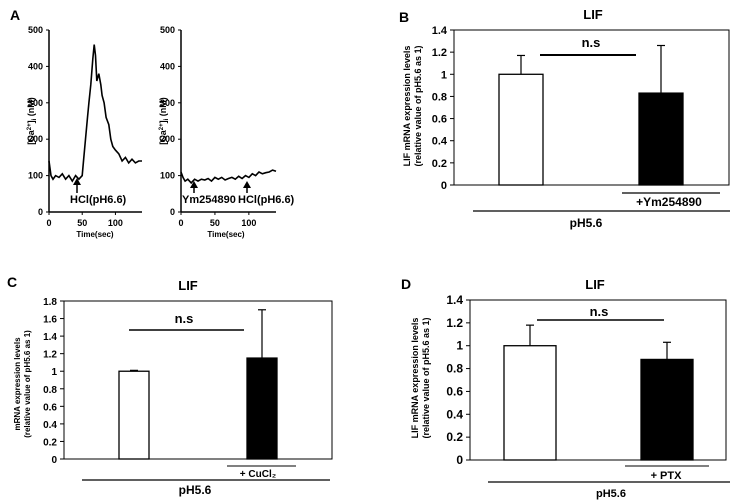 The height and width of the screenshot is (502, 741). I want to click on y-tick-label: 1.6, so click(50, 320).